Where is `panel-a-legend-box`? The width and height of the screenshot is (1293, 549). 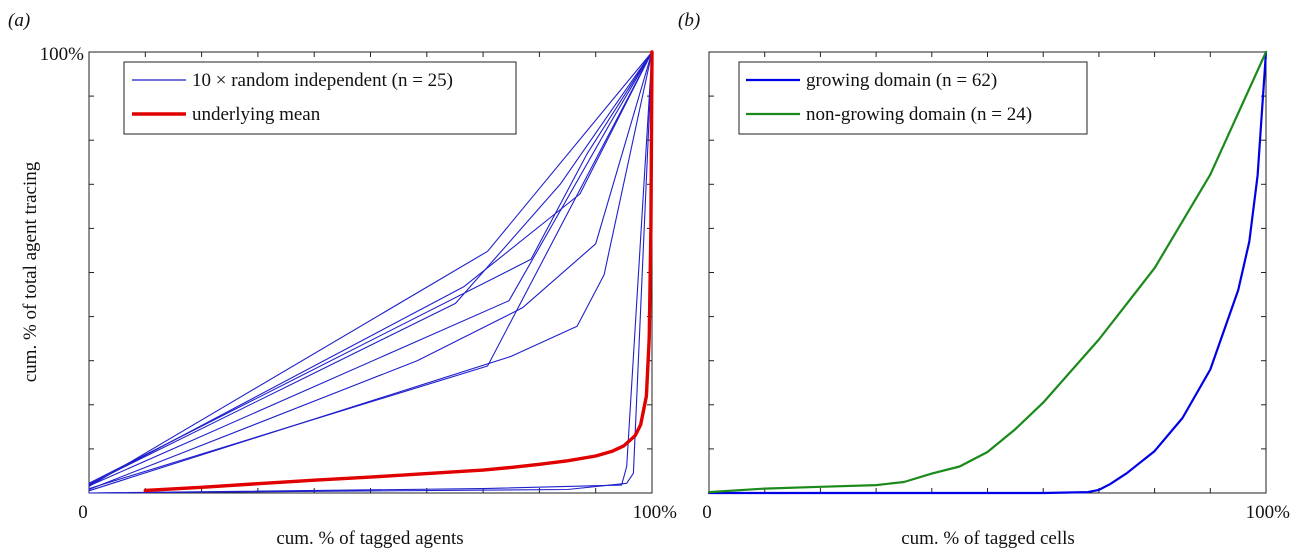 panel-a-legend-box is located at coordinates (320, 98).